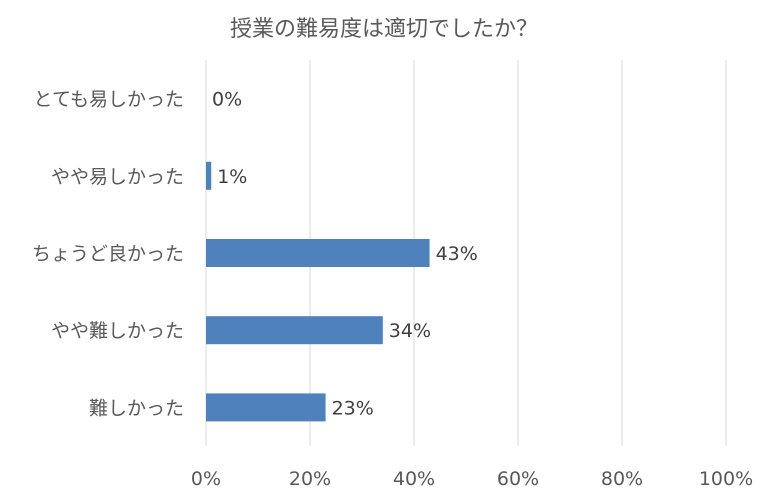  I want to click on x-tick-label: 60%, so click(518, 479).